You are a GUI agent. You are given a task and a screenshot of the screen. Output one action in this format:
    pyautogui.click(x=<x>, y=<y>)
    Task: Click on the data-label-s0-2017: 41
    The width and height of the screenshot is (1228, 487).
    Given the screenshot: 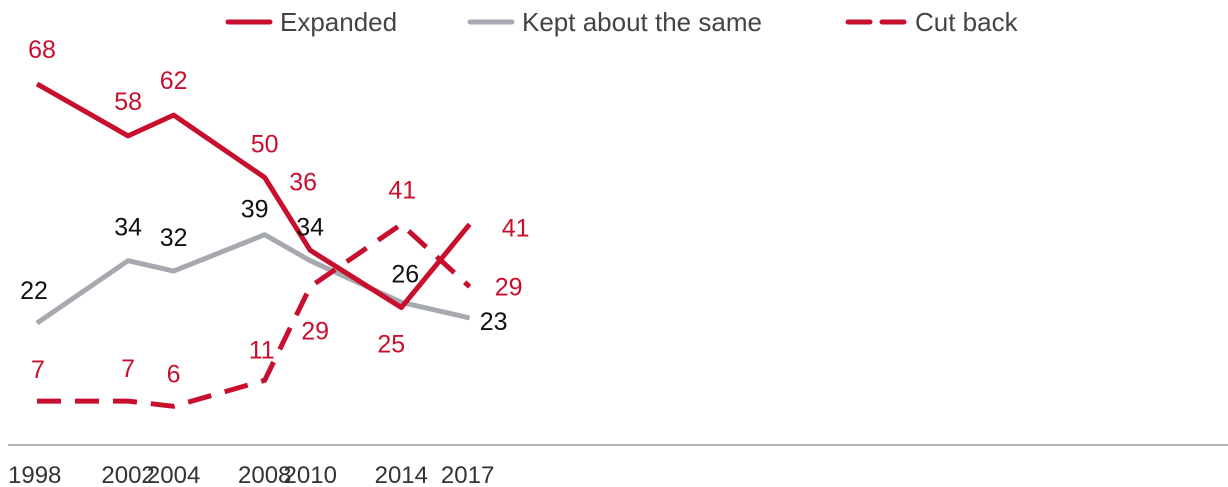 What is the action you would take?
    pyautogui.click(x=516, y=228)
    